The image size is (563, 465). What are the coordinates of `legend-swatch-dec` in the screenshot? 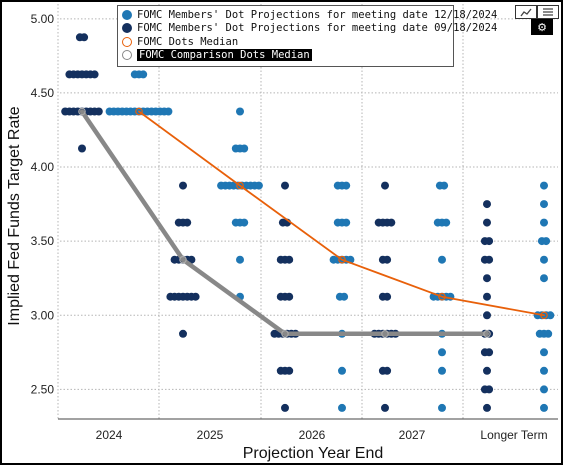 It's located at (127, 14).